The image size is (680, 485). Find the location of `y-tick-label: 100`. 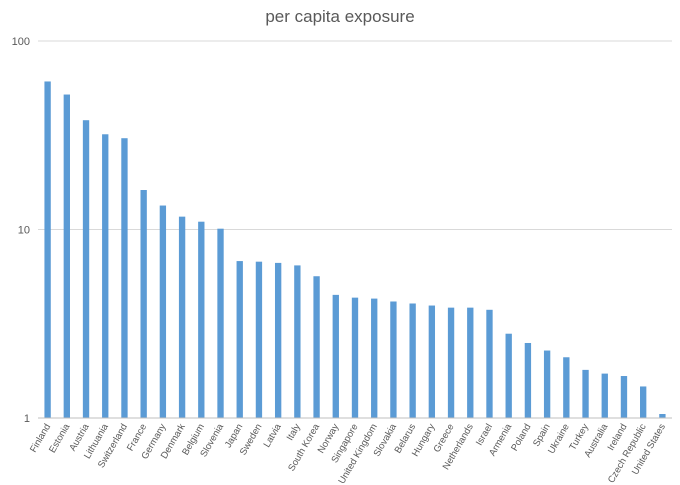

y-tick-label: 100 is located at coordinates (21, 42).